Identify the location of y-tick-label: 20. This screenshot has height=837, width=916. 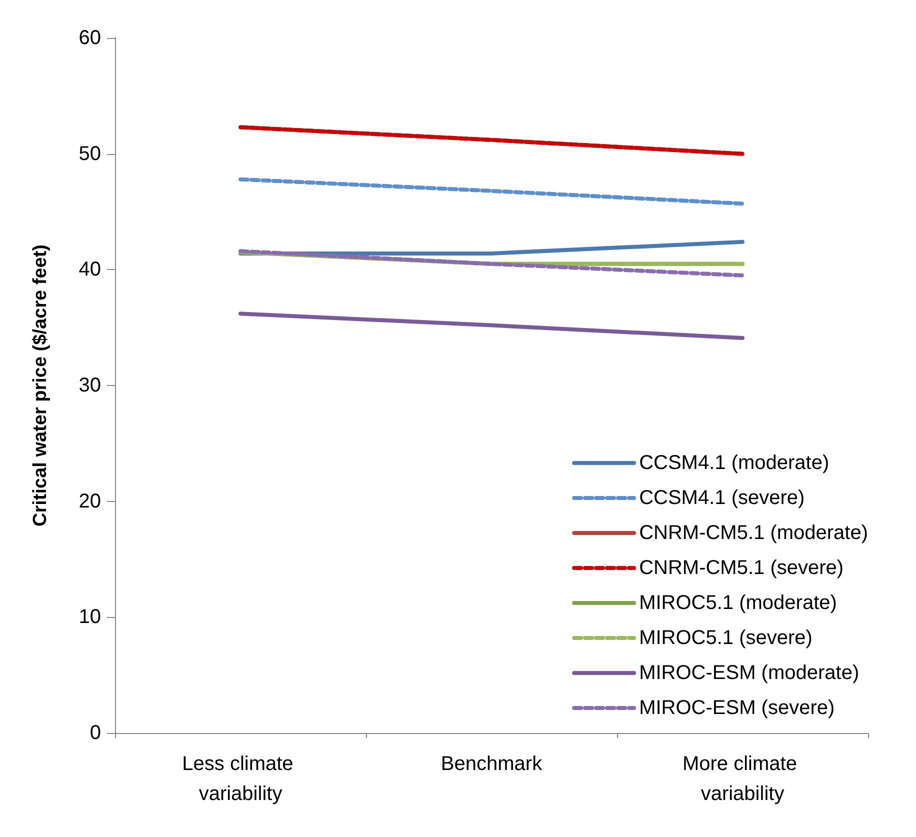
(89, 501).